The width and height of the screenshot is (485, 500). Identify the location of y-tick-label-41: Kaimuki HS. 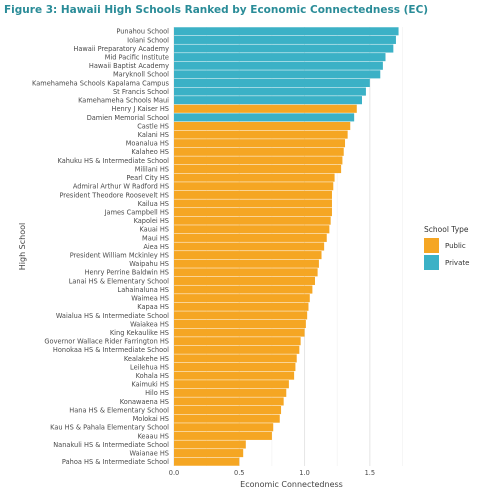
(150, 385).